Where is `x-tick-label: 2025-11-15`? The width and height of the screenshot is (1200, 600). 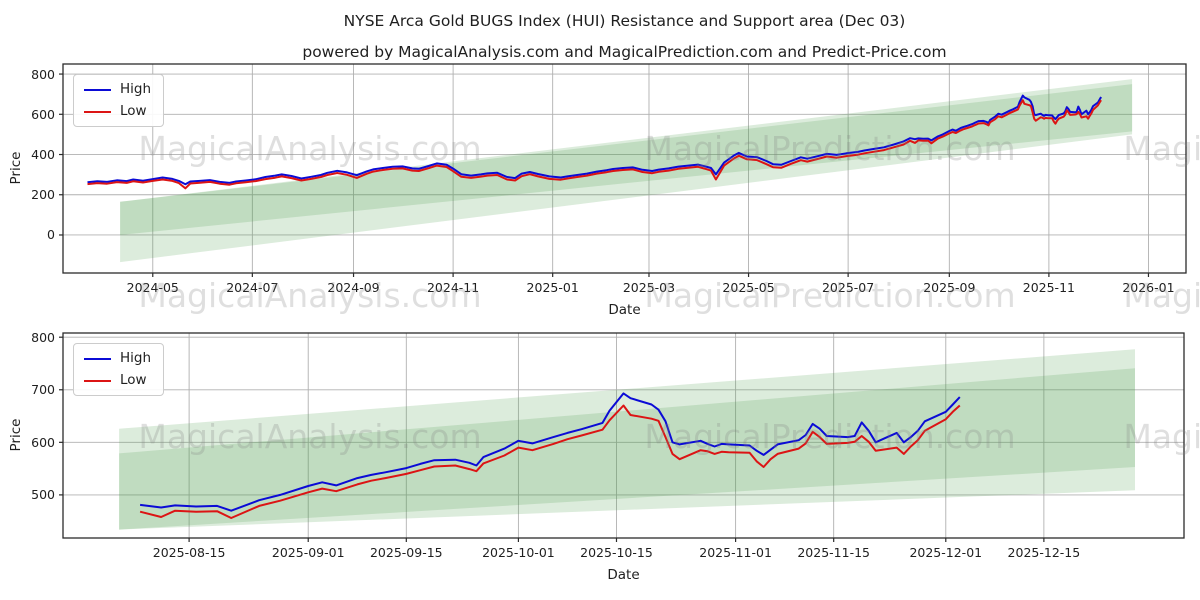
x-tick-label: 2025-11-15 is located at coordinates (834, 552).